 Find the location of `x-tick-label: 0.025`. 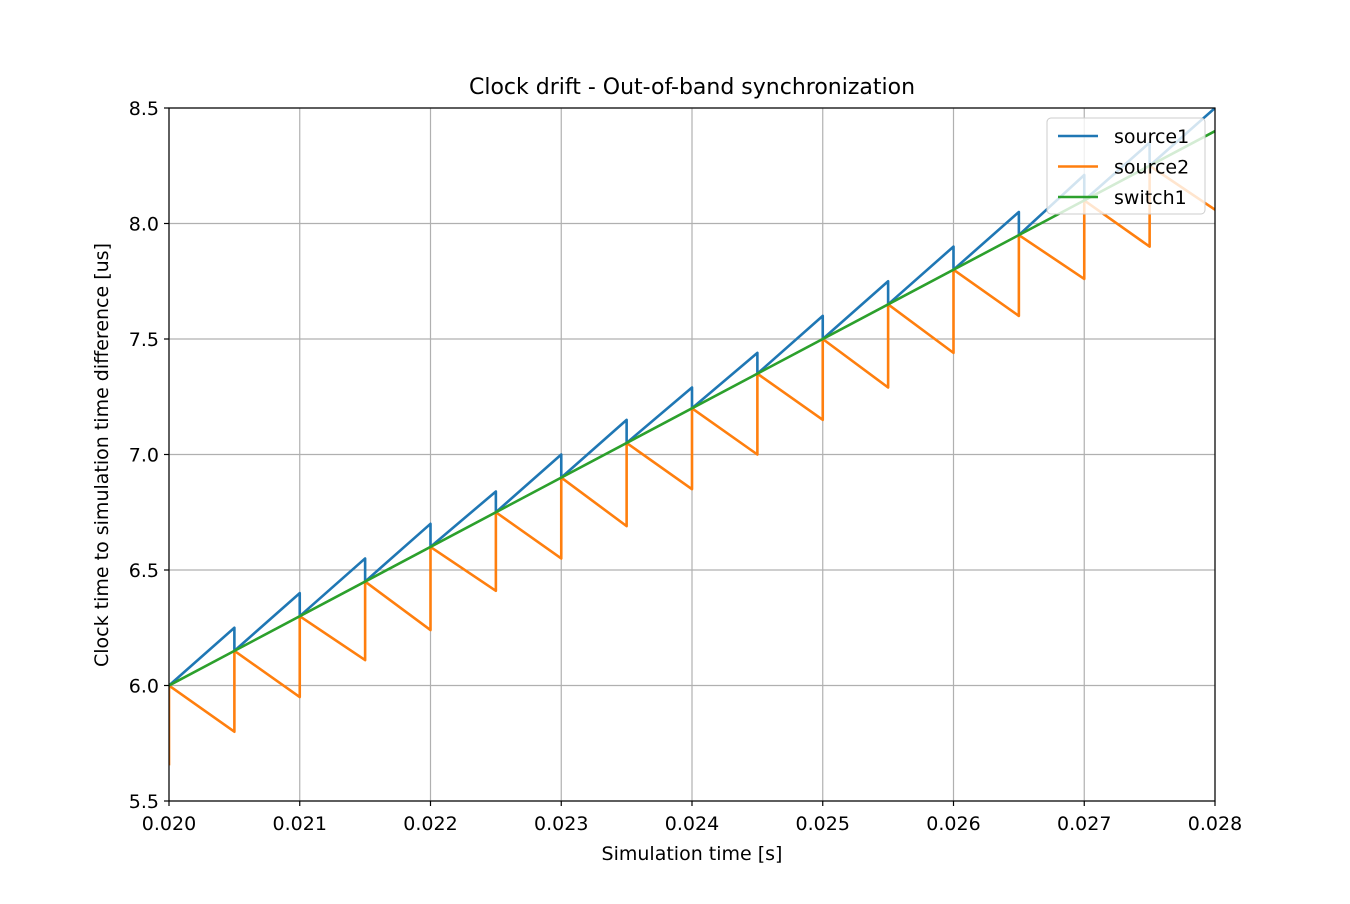

x-tick-label: 0.025 is located at coordinates (823, 824).